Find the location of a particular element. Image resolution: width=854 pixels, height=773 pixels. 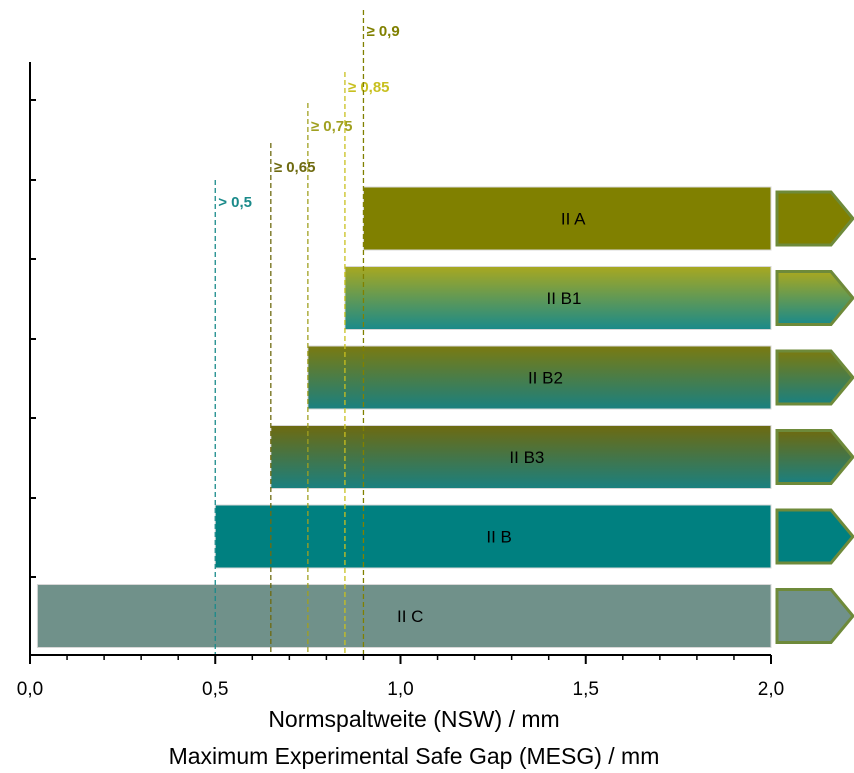

bar-label-ii-b2: II B2 is located at coordinates (545, 378).